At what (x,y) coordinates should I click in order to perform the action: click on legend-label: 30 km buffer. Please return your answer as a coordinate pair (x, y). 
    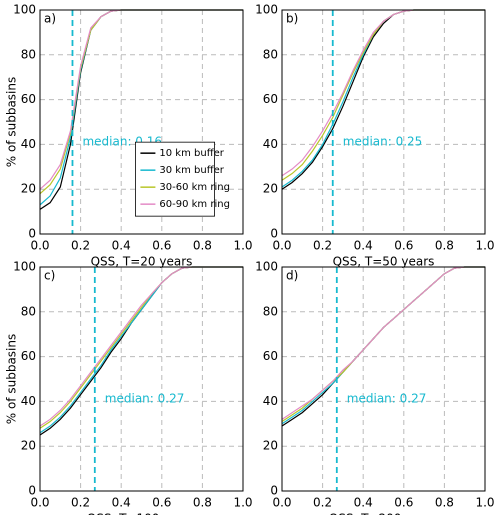
    Looking at the image, I should click on (191, 170).